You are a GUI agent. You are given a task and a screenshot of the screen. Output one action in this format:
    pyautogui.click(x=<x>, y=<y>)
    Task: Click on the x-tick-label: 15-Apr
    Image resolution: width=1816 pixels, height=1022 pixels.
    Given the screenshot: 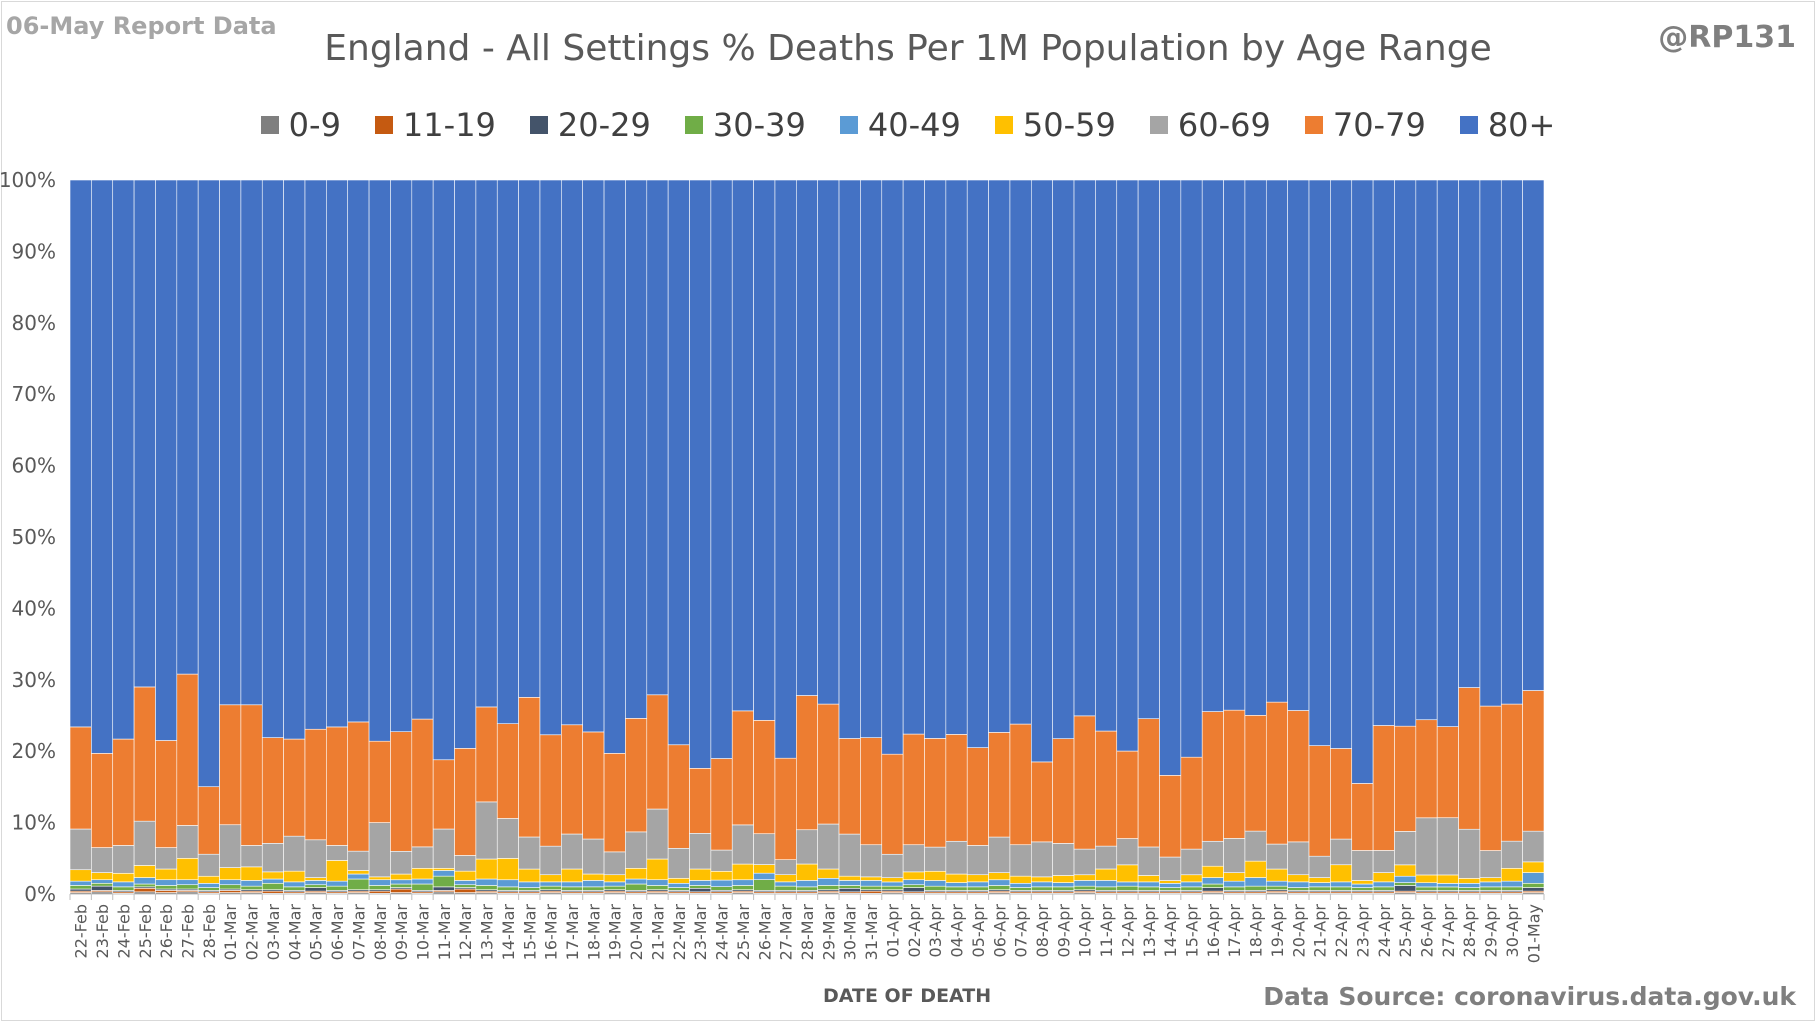 What is the action you would take?
    pyautogui.click(x=1192, y=931)
    